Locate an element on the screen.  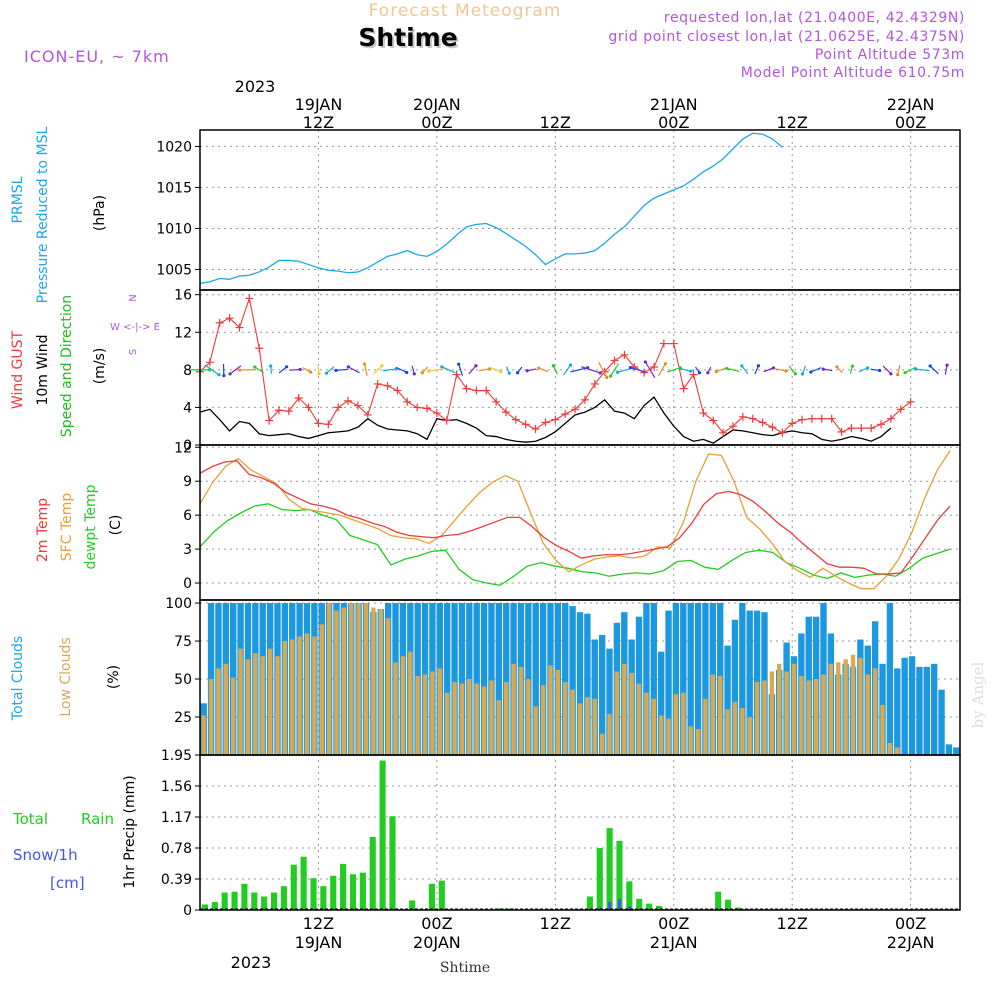
time-day-label-top: 22JAN is located at coordinates (911, 104).